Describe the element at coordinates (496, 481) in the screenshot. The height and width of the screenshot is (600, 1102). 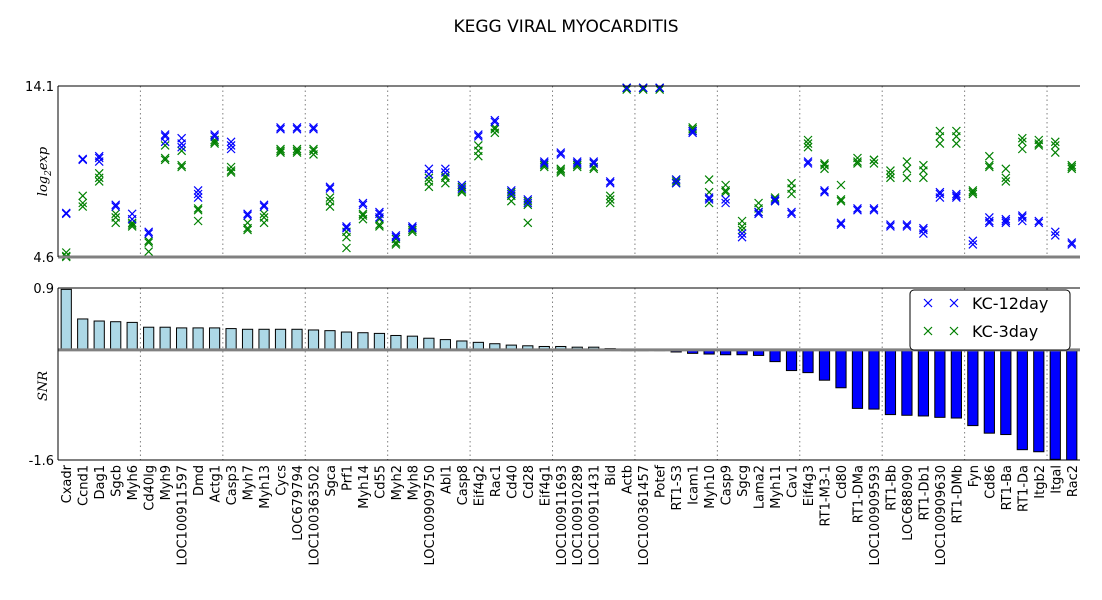
I see `gene-label: Rac1` at that location.